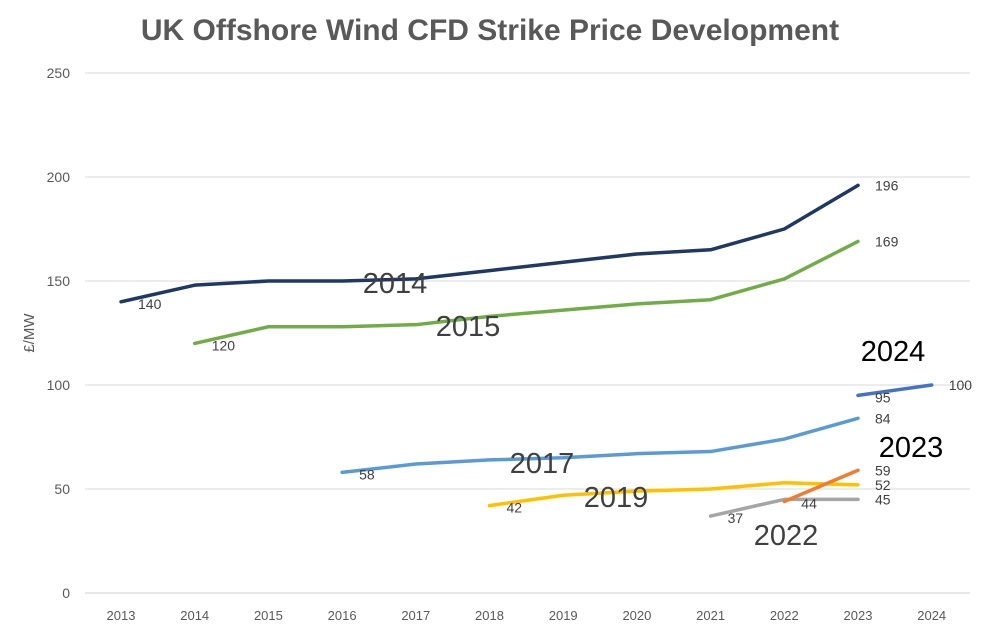 This screenshot has width=986, height=641. What do you see at coordinates (736, 518) in the screenshot?
I see `data-label: 37` at bounding box center [736, 518].